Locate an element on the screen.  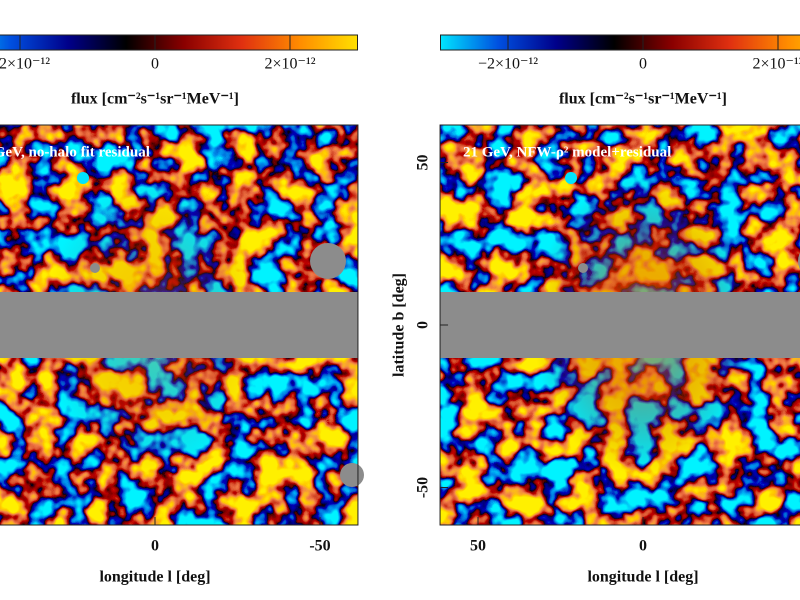
x-tick-label: -50 is located at coordinates (319, 546).